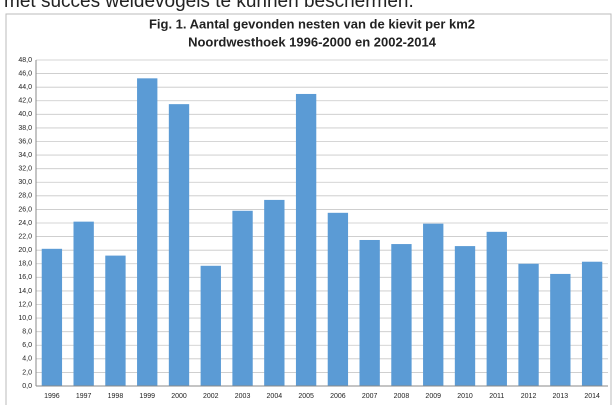  Describe the element at coordinates (25, 304) in the screenshot. I see `y-tick-label: 12,0` at that location.